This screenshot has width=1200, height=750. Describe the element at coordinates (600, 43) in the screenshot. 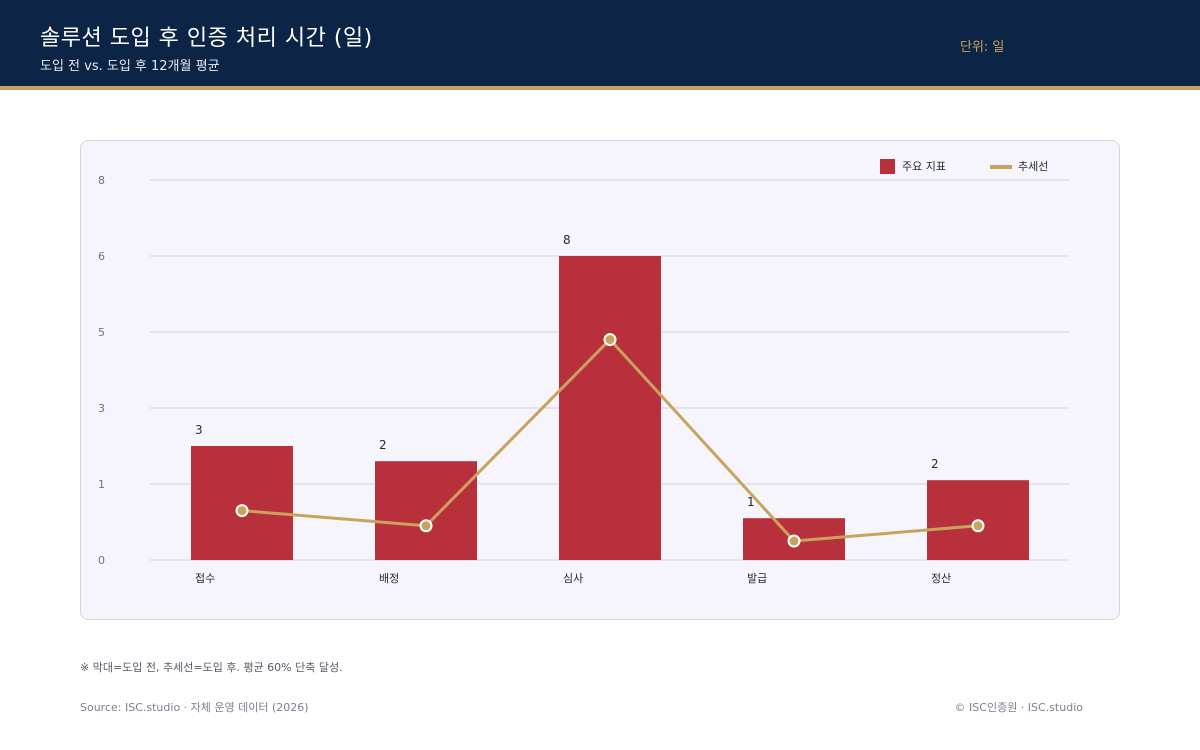

I see `header-bar` at that location.